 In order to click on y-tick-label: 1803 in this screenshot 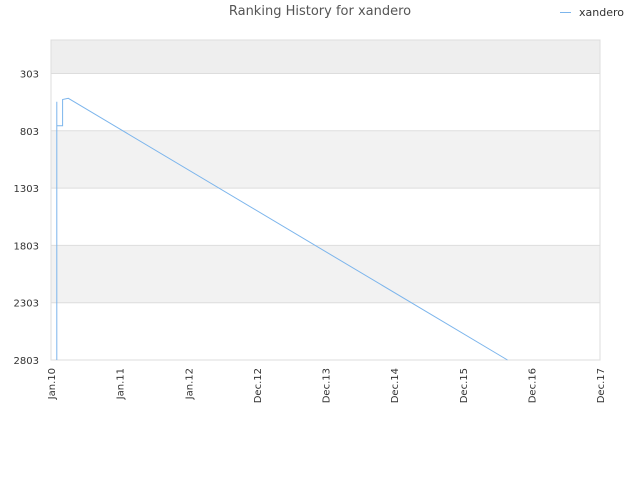, I will do `click(26, 246)`.